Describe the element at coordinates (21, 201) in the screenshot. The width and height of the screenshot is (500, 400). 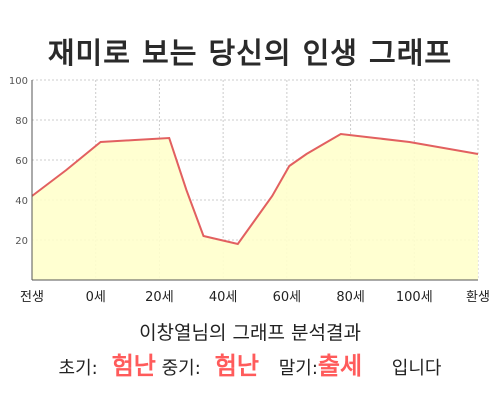
I see `y-tick-label: 40` at that location.